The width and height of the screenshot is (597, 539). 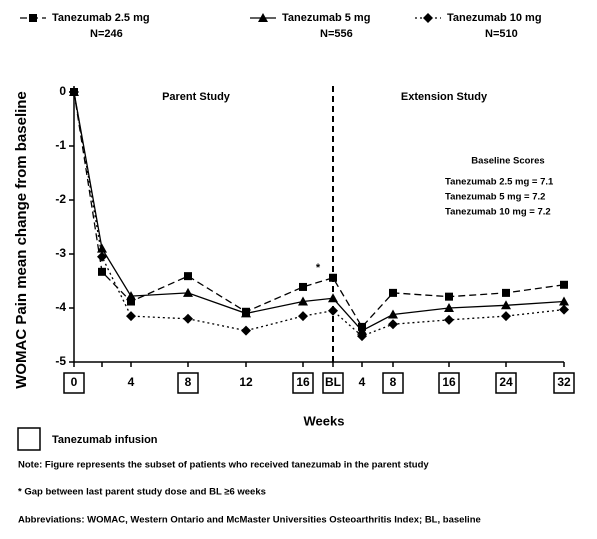 I want to click on legend-n: N=556, so click(x=336, y=34).